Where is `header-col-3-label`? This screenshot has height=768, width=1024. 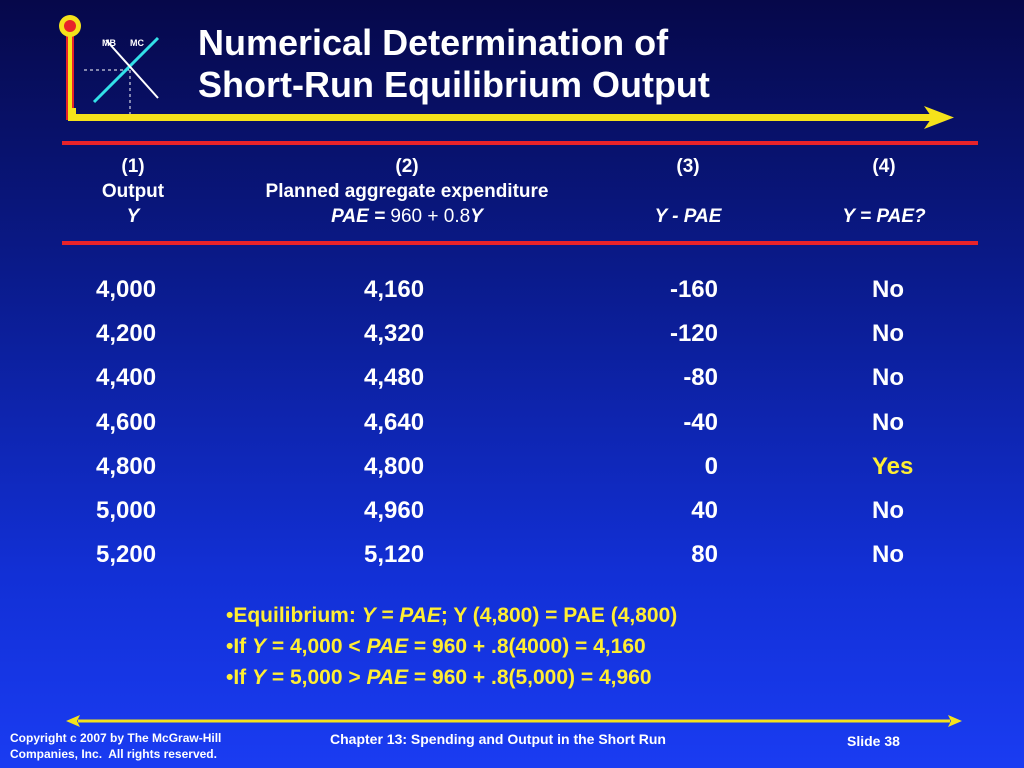
header-col-3-label is located at coordinates (688, 191).